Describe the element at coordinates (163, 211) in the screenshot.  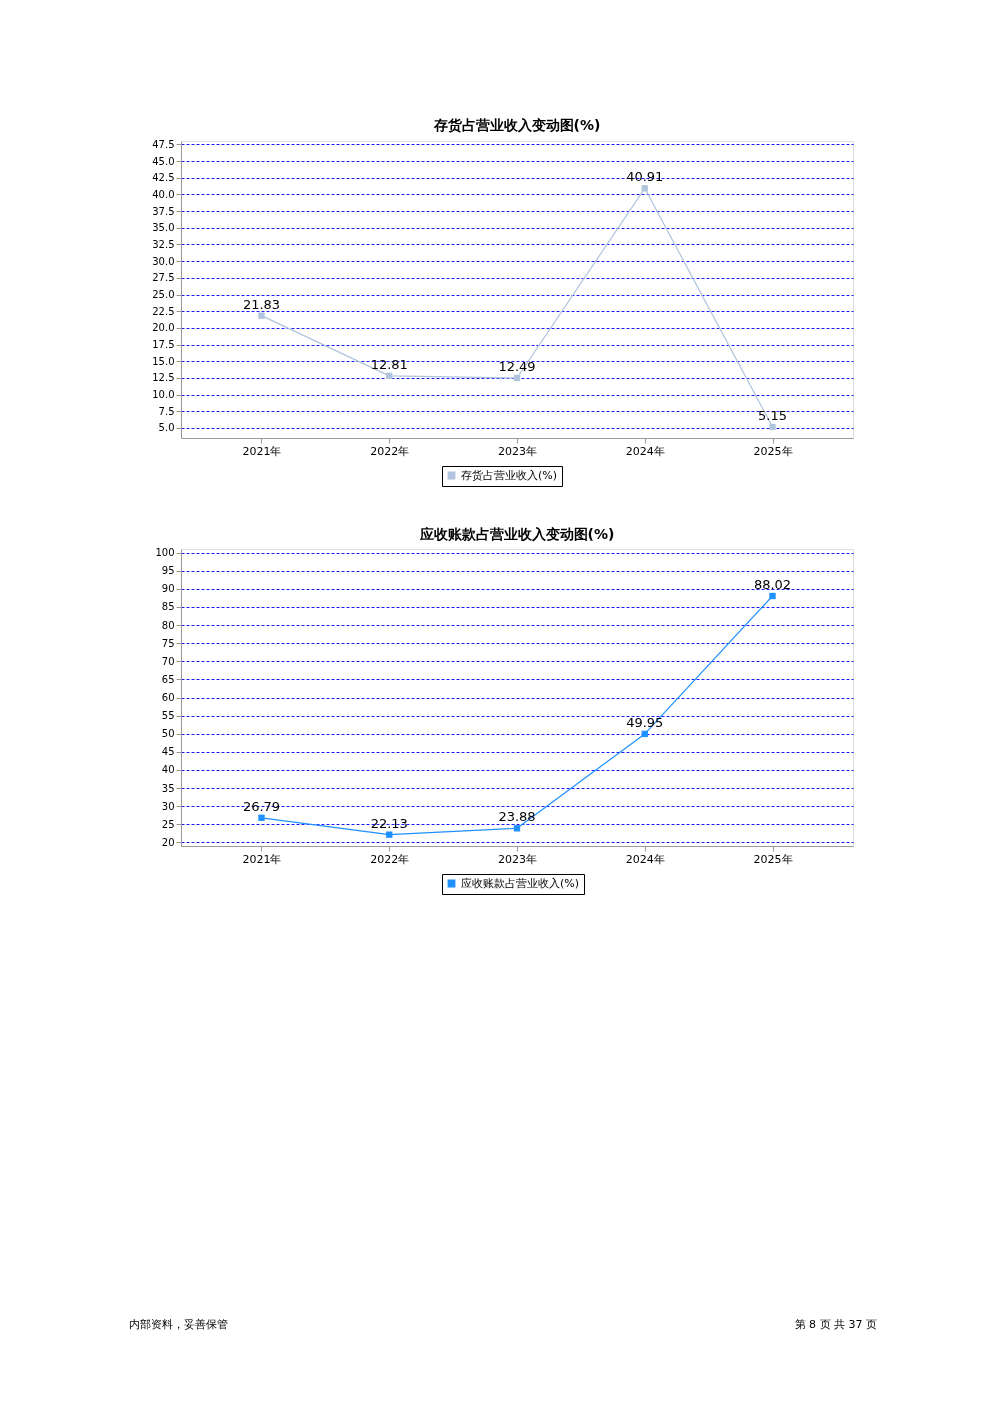
I see `y-tick-label: 37.5` at that location.